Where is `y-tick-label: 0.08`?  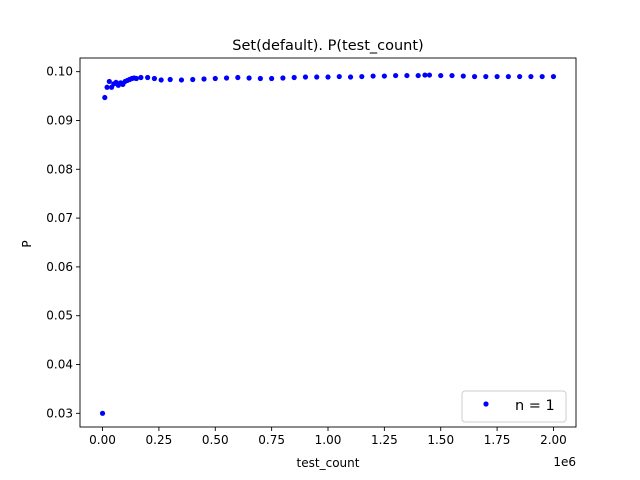 y-tick-label: 0.08 is located at coordinates (59, 169).